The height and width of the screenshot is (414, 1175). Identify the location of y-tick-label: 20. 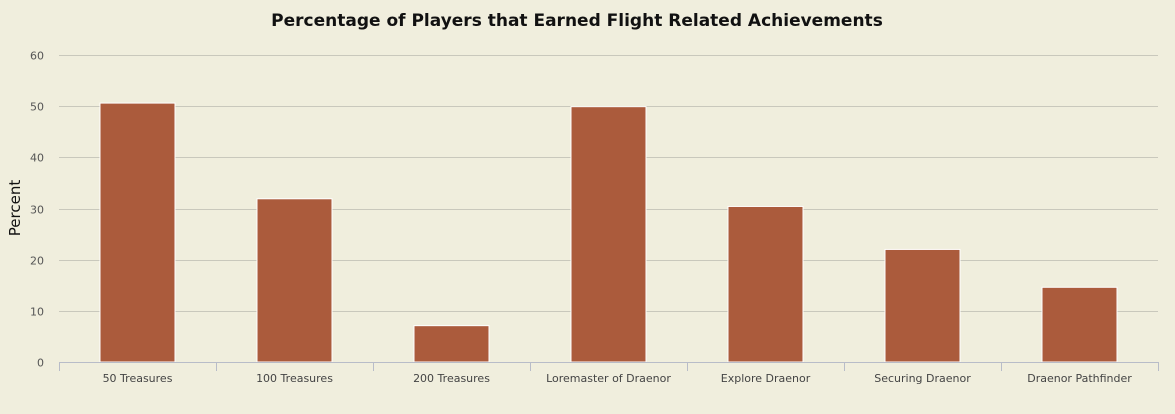
(37, 261).